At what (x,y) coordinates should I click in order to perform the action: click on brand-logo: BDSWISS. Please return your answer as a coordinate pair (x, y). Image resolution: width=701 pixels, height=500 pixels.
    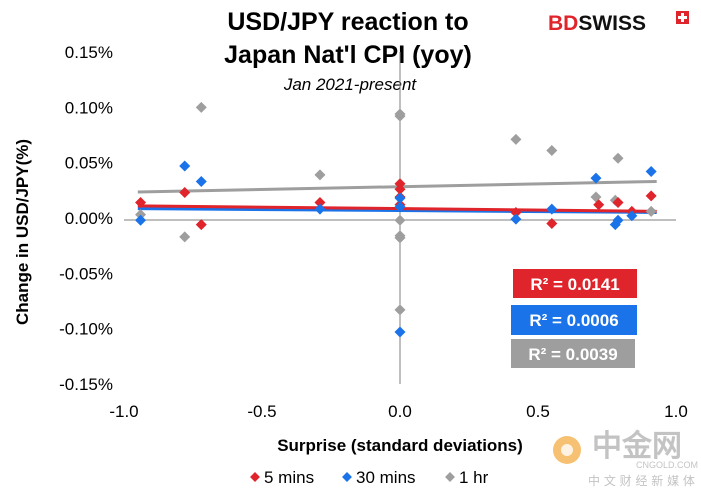
    Looking at the image, I should click on (618, 23).